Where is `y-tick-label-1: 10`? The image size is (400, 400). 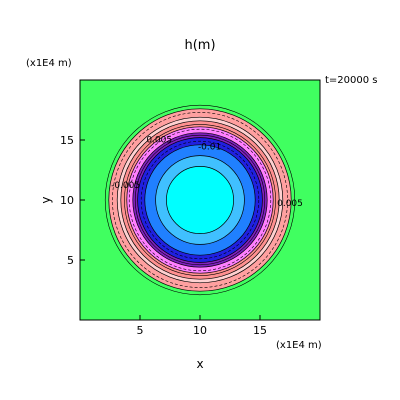 y-tick-label-1: 10 is located at coordinates (67, 200).